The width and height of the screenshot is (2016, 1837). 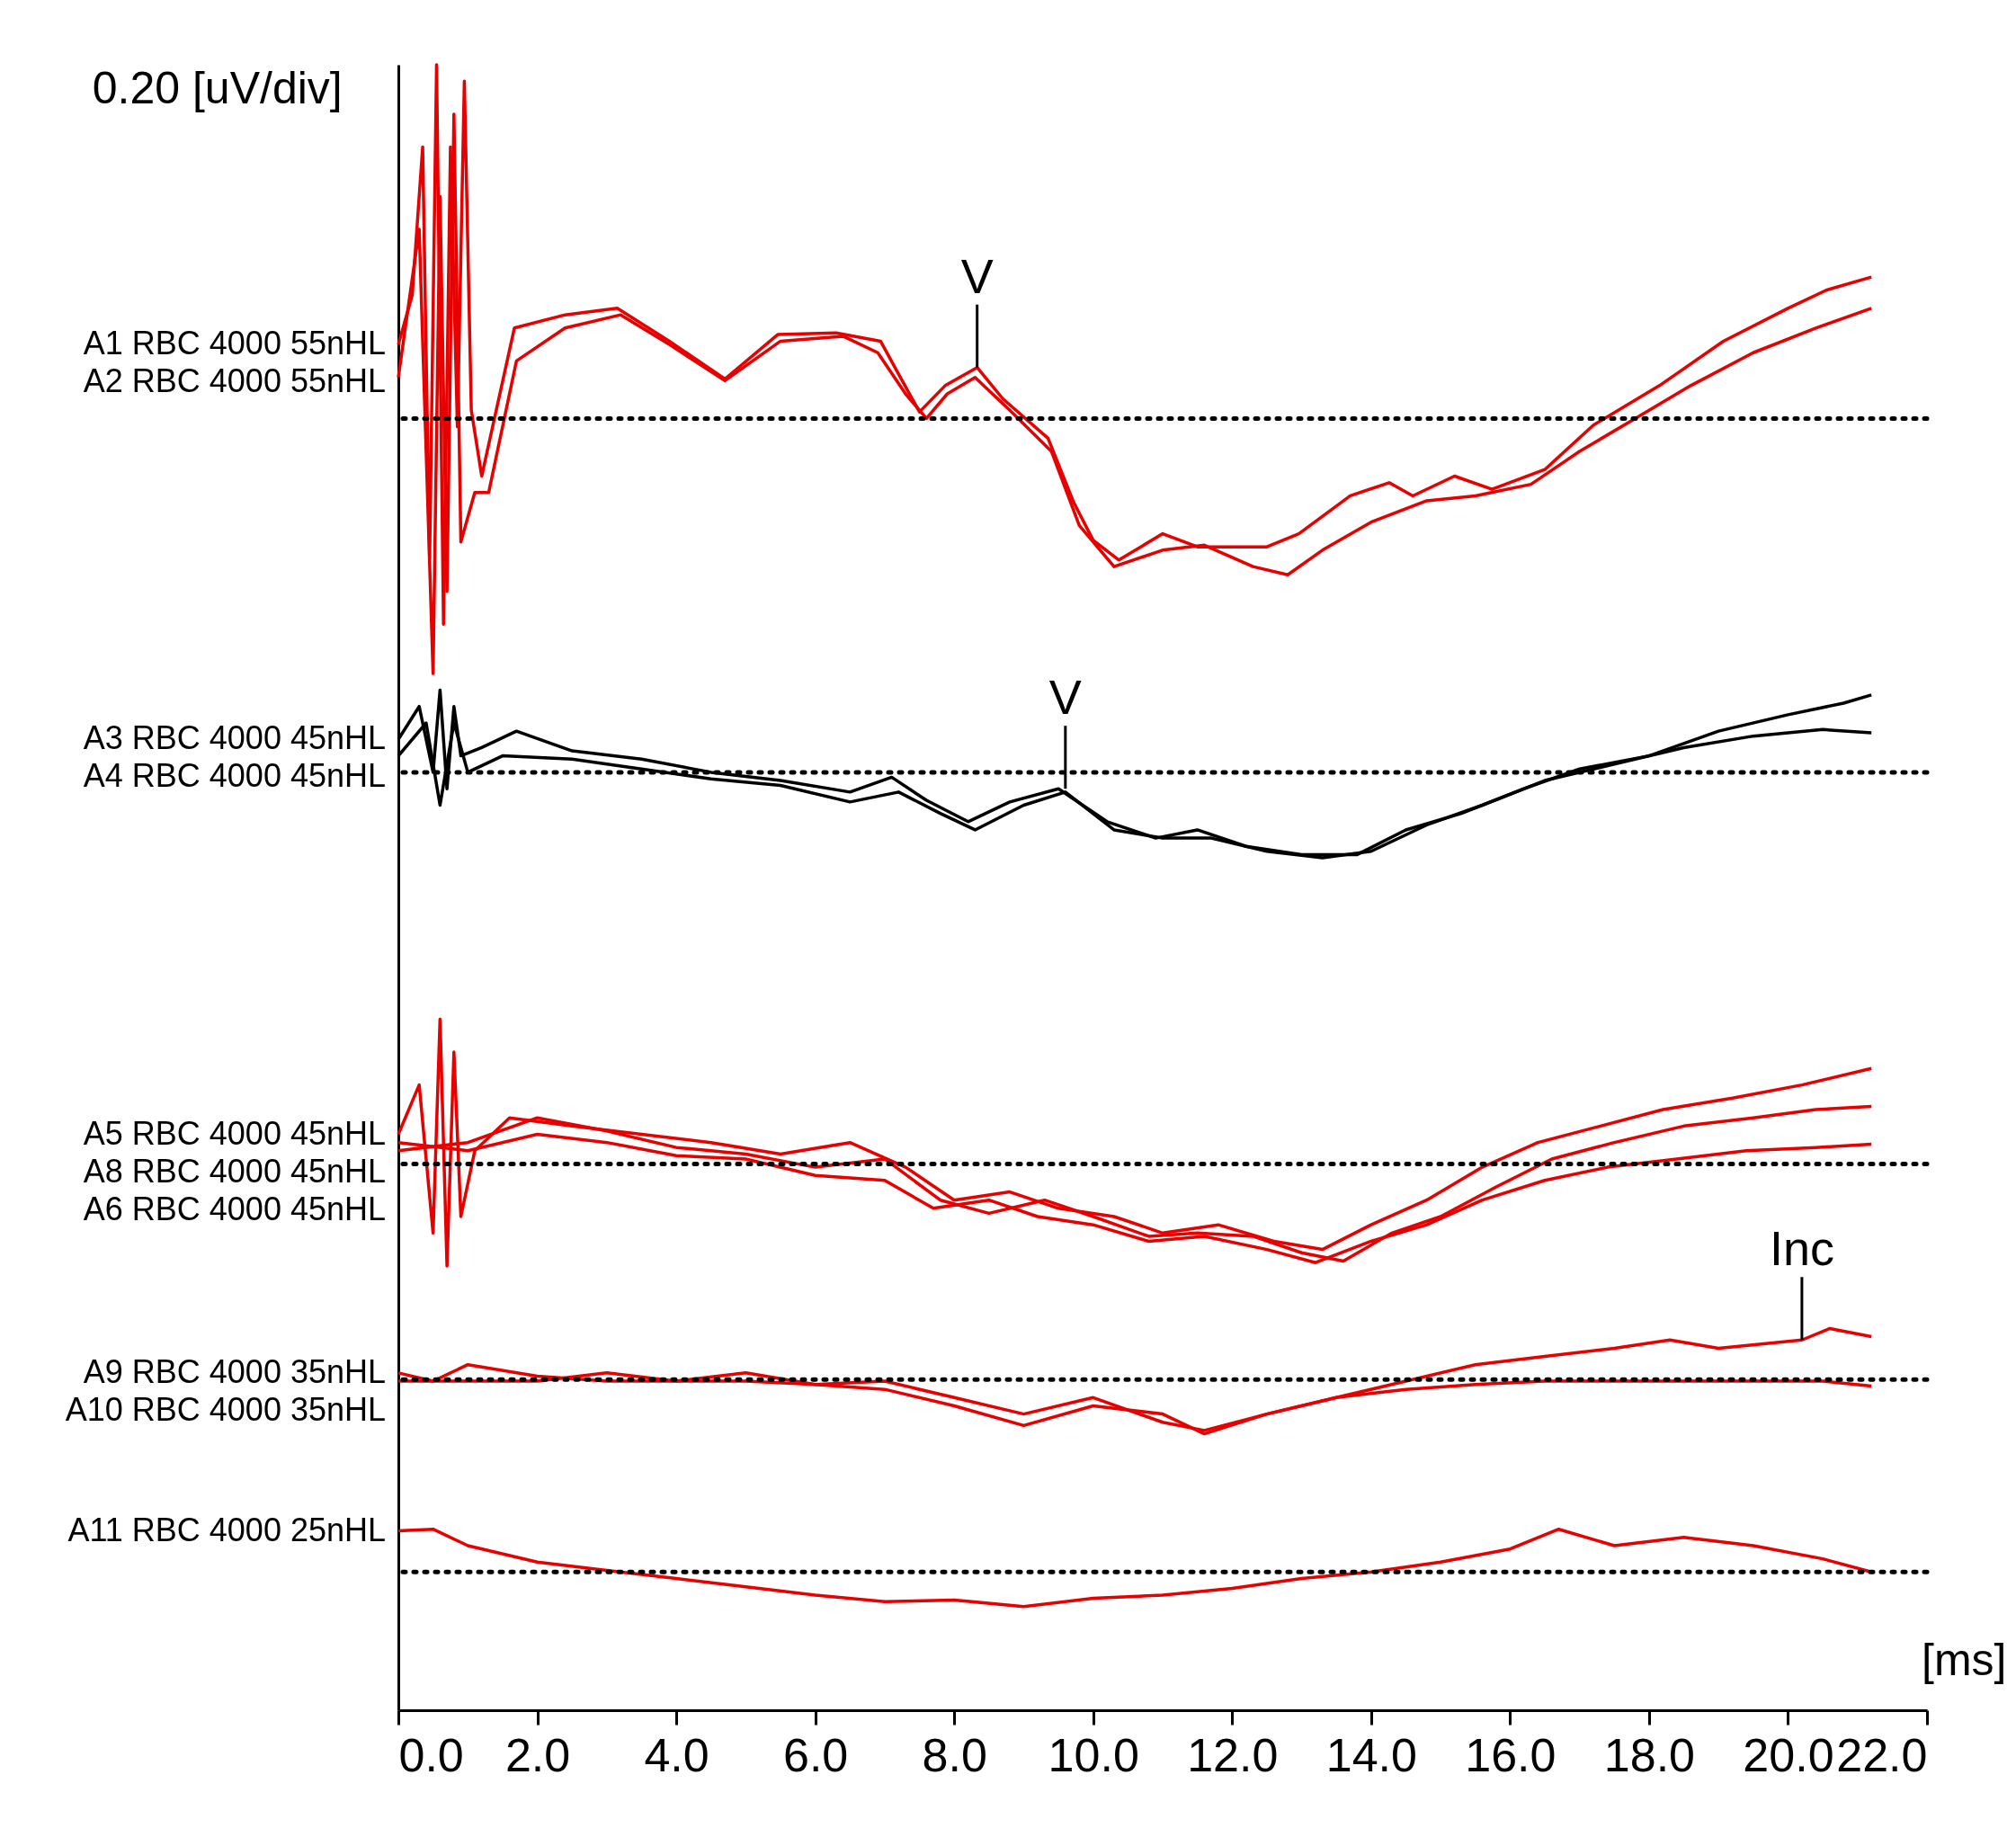 I want to click on x-tick-label: 16.0, so click(x=1511, y=1754).